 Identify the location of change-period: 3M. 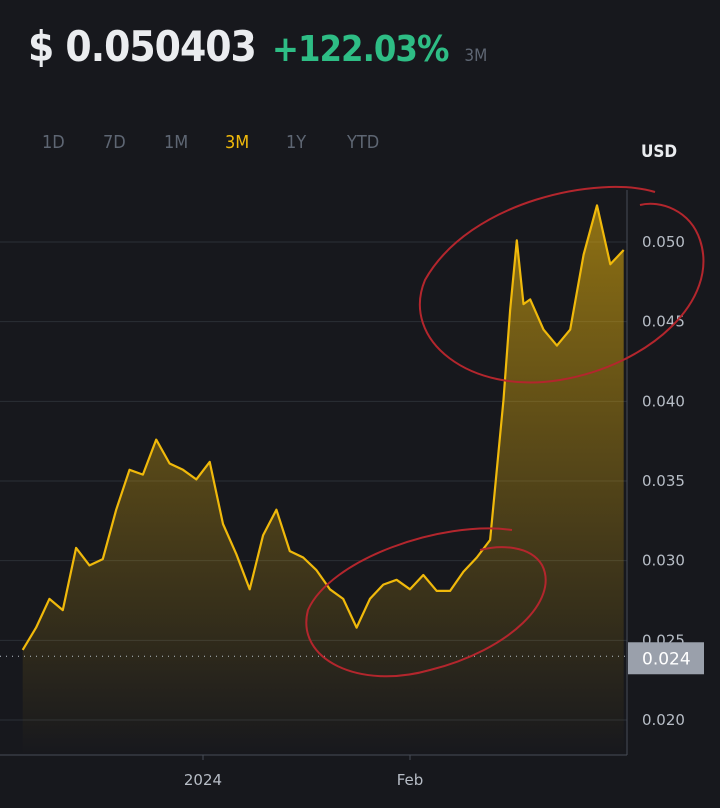
(476, 56).